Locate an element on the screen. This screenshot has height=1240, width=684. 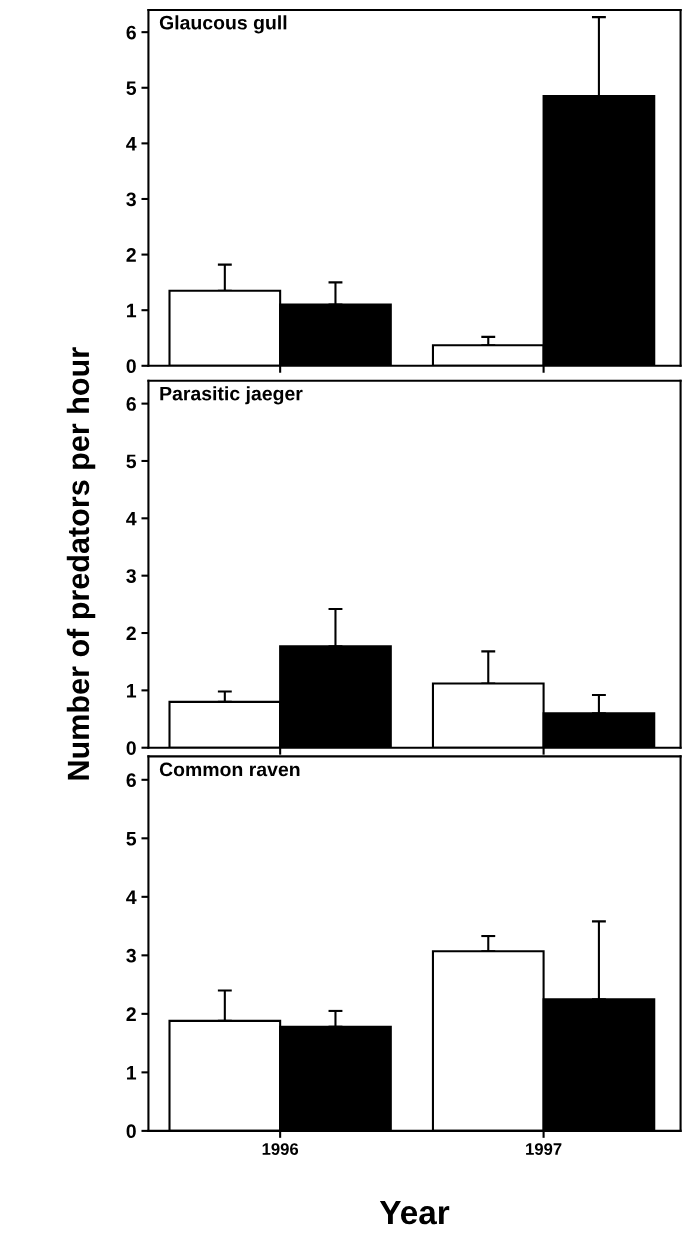
x-tick-label: 1997 is located at coordinates (544, 1149).